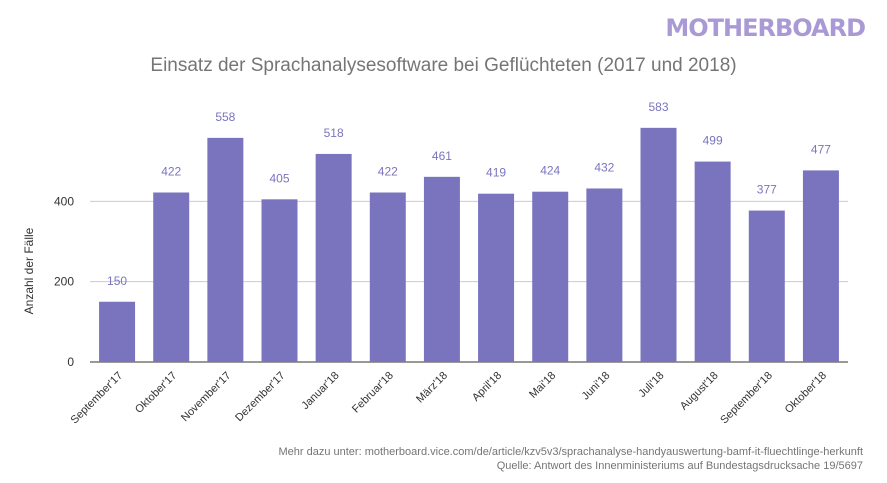 This screenshot has width=887, height=483. Describe the element at coordinates (746, 398) in the screenshot. I see `x-tick-label: September'18` at that location.